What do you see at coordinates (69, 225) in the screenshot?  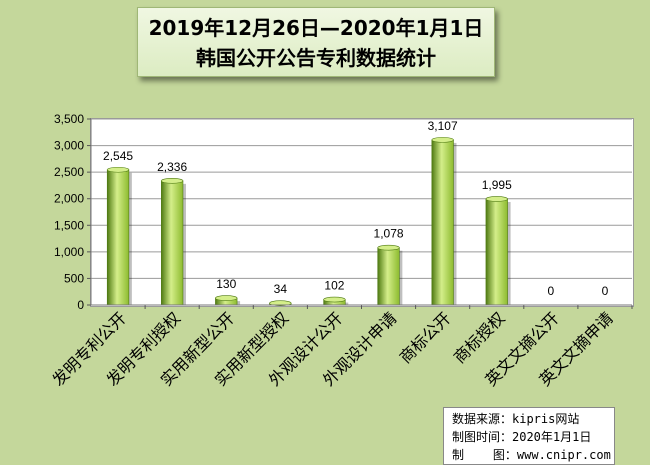 I see `y-tick-label: 1,500` at bounding box center [69, 225].